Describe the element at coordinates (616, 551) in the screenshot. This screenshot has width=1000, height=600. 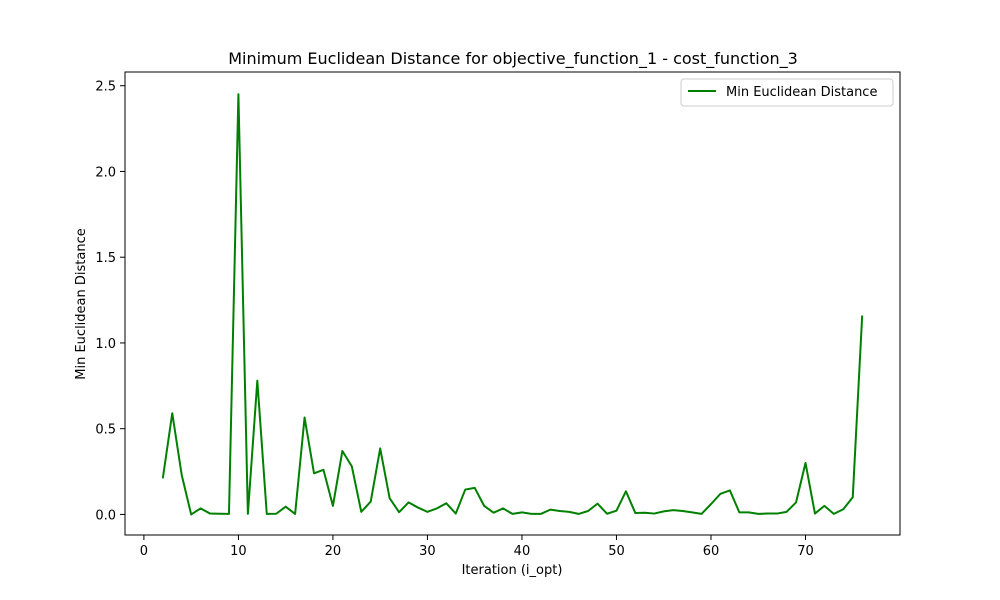
I see `x-tick-label: 50` at that location.